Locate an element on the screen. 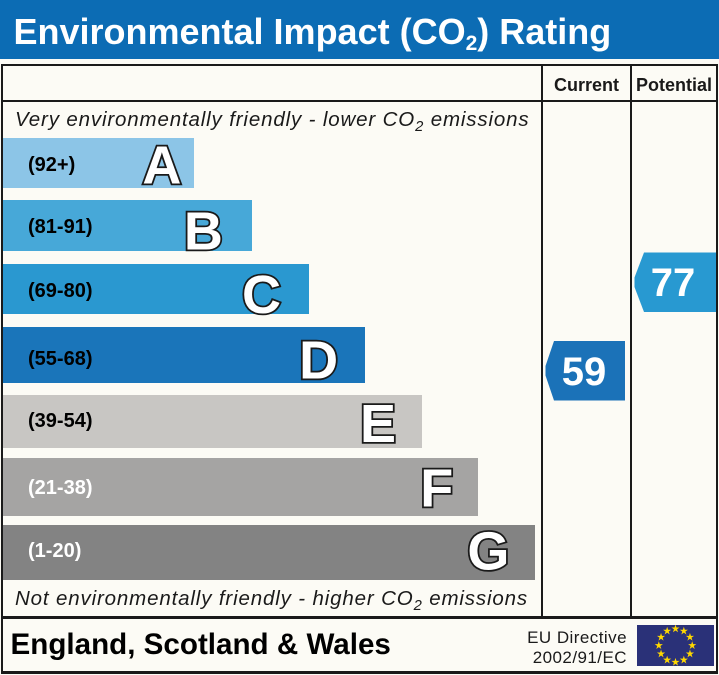 The width and height of the screenshot is (719, 675). svg-text: 59 is located at coordinates (584, 372).